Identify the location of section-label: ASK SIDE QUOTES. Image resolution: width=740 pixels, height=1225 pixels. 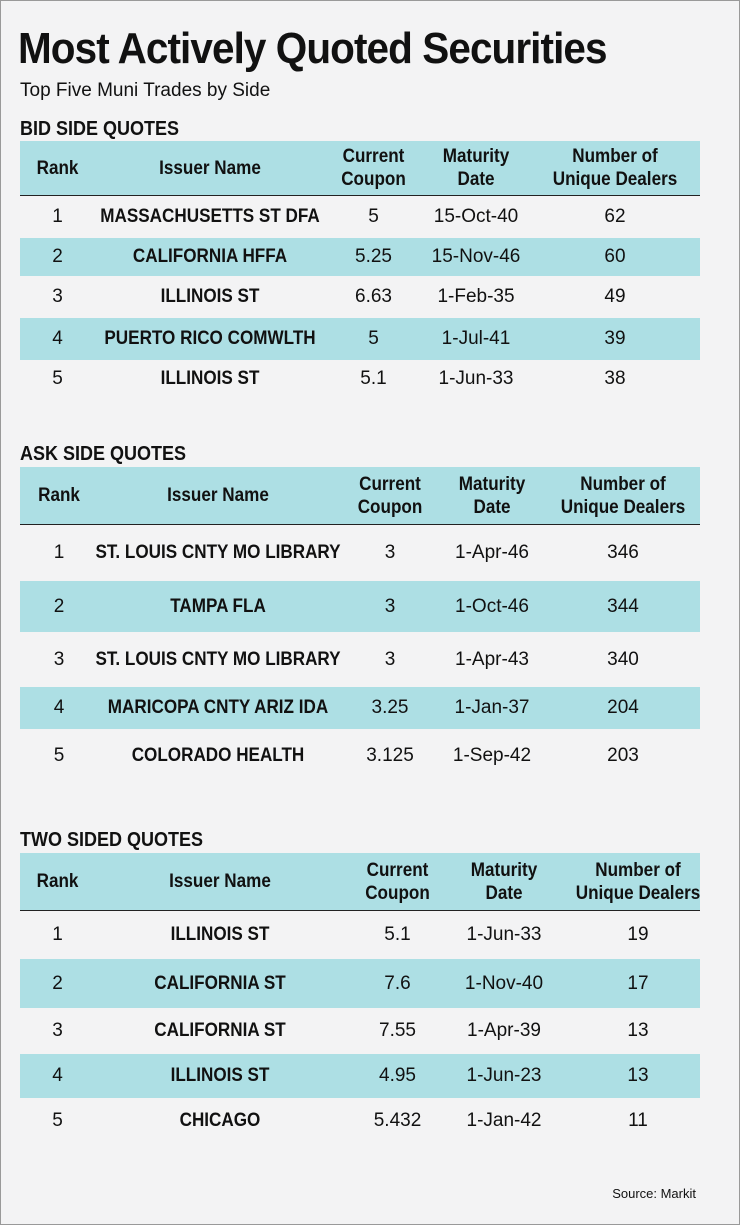
(103, 454).